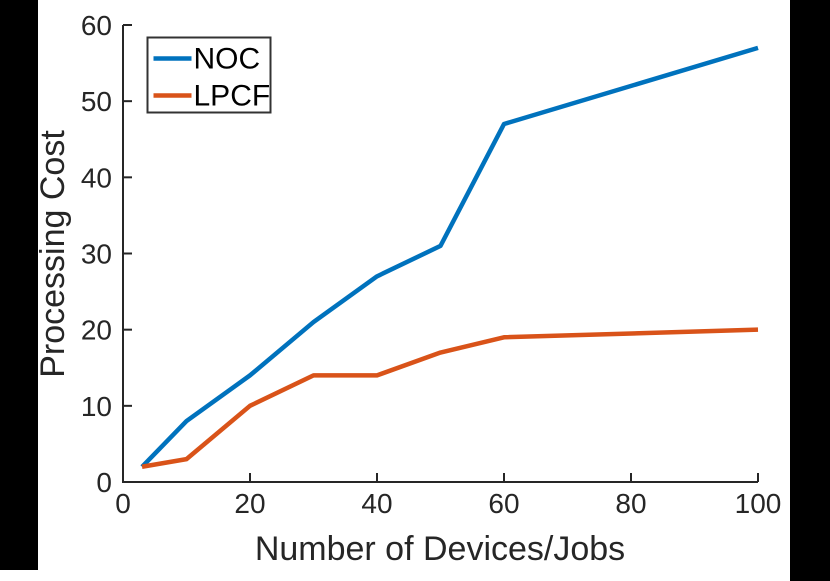 Image resolution: width=830 pixels, height=581 pixels. Describe the element at coordinates (249, 503) in the screenshot. I see `x-tick-label-20: 20` at that location.